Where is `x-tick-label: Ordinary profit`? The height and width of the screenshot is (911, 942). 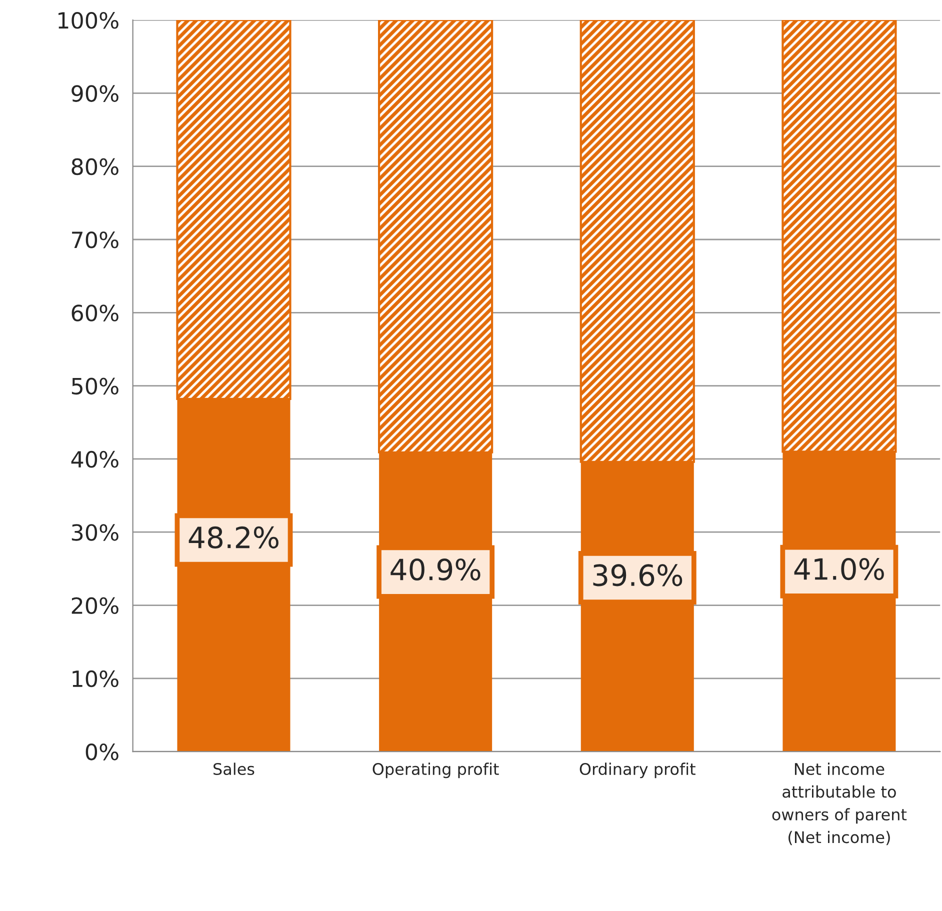 x-tick-label: Ordinary profit is located at coordinates (638, 770).